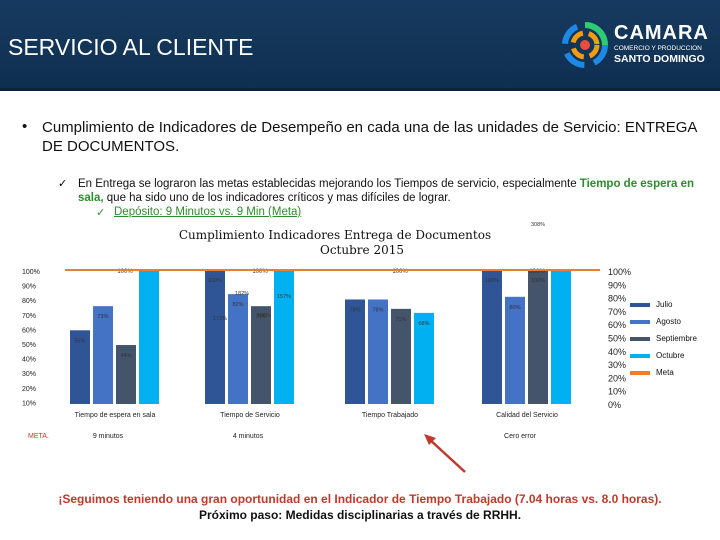 This screenshot has height=540, width=720. I want to click on bar-extra-label: 150%, so click(264, 316).